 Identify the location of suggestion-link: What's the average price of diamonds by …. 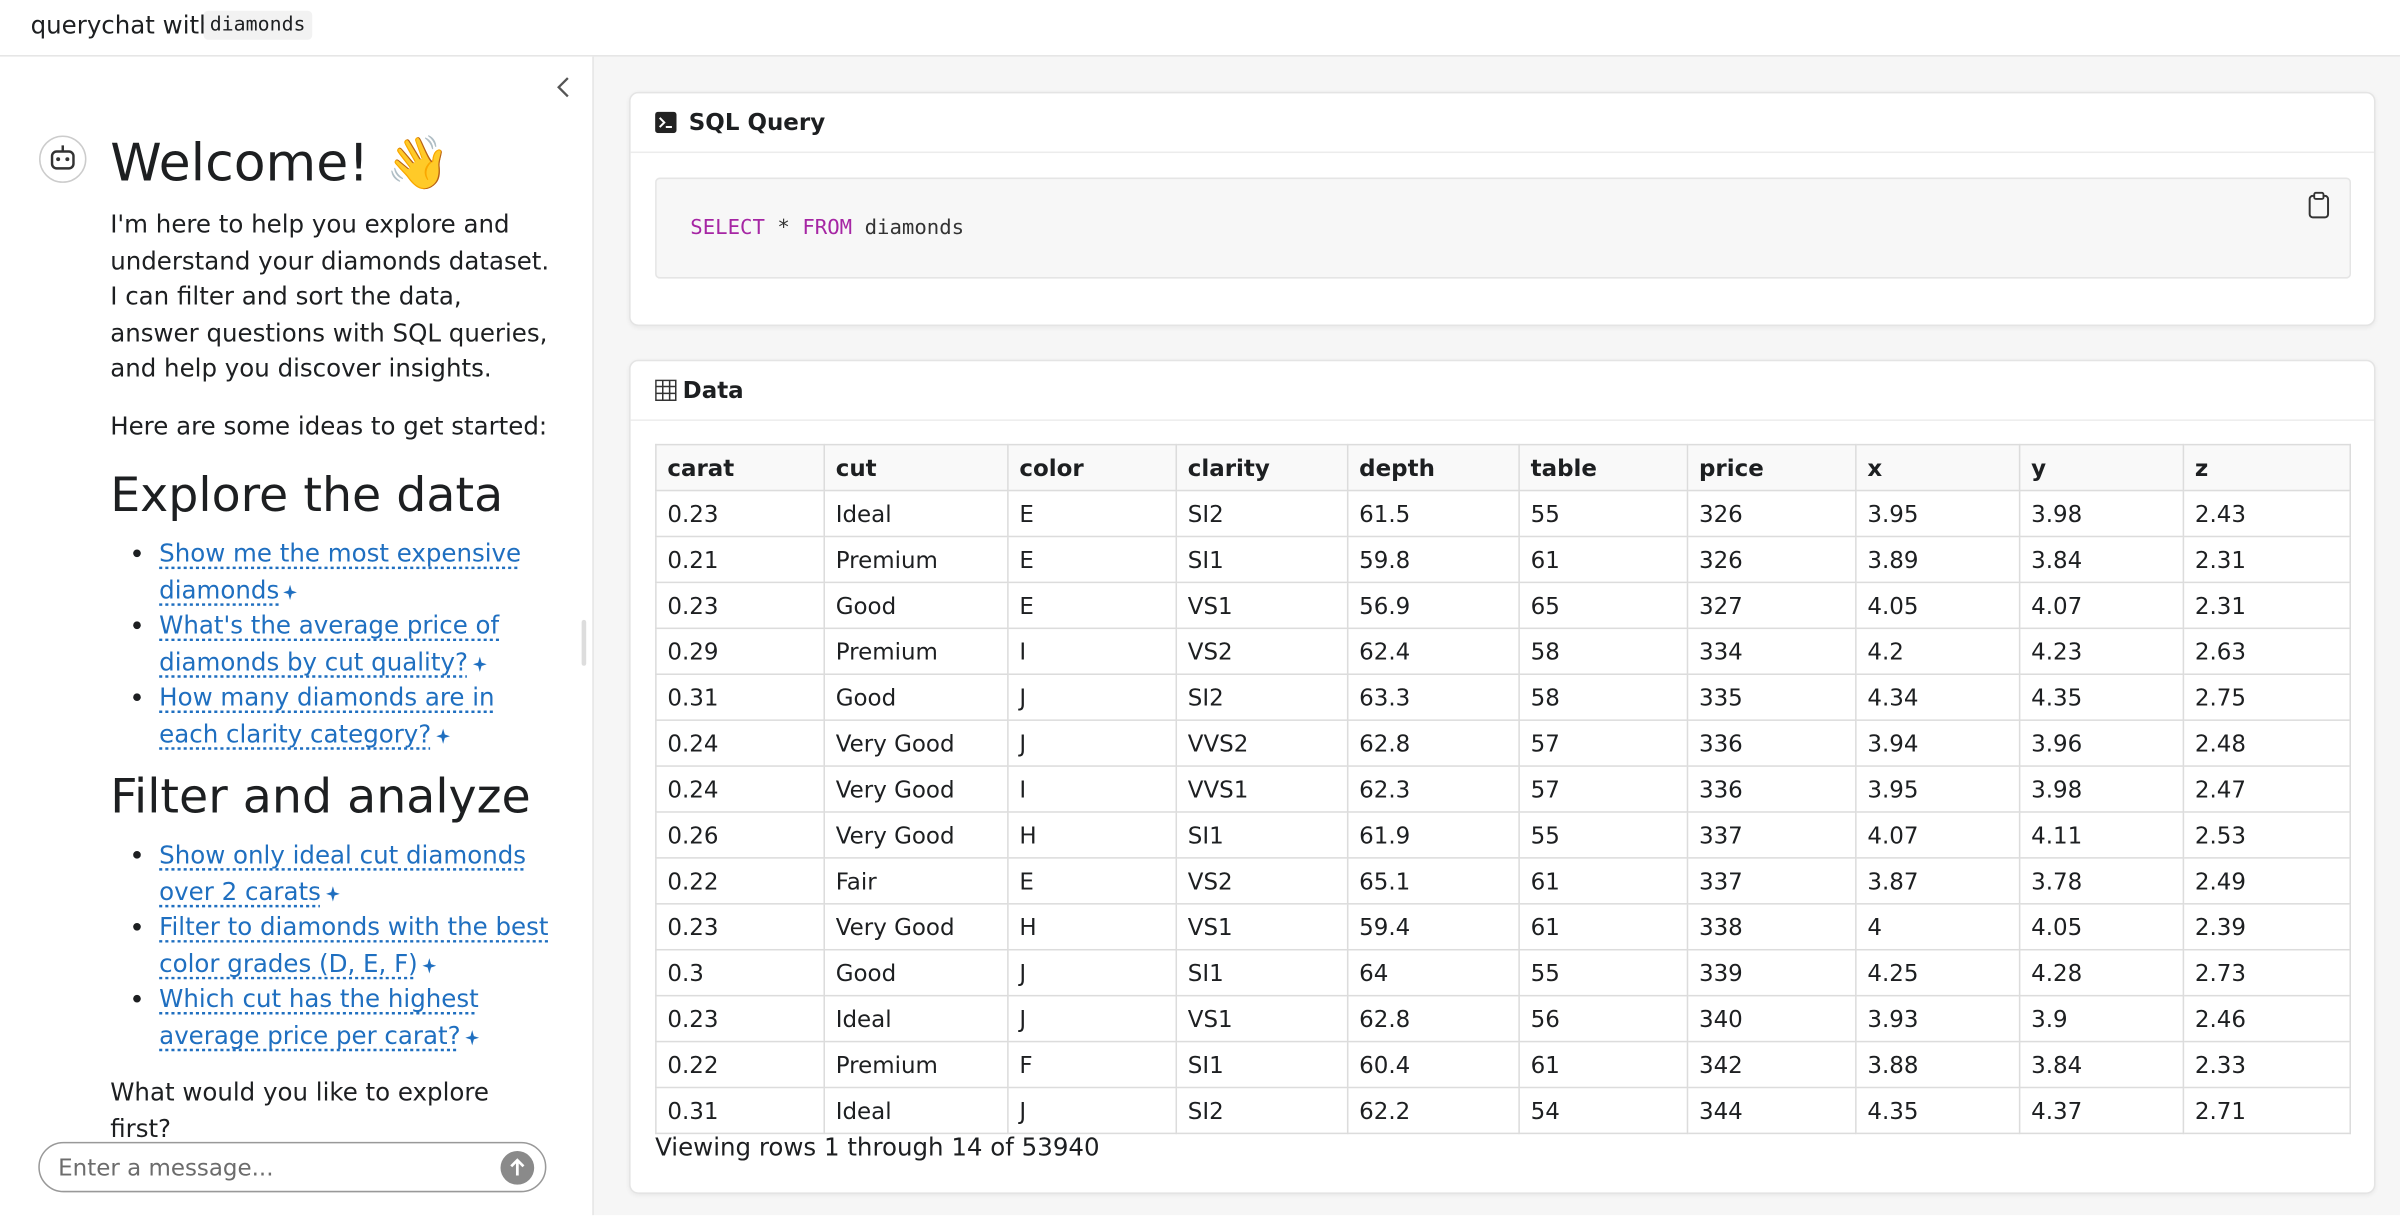
(329, 643).